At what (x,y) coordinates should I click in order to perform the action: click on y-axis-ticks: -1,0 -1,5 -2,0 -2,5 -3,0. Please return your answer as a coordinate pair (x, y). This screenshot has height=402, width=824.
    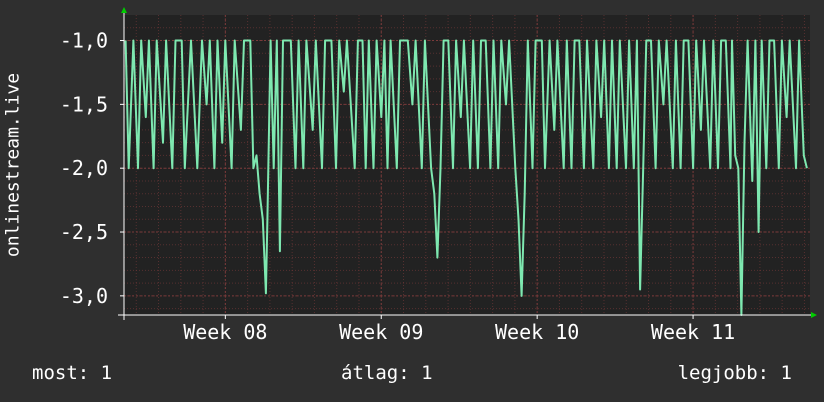
    Looking at the image, I should click on (92, 168).